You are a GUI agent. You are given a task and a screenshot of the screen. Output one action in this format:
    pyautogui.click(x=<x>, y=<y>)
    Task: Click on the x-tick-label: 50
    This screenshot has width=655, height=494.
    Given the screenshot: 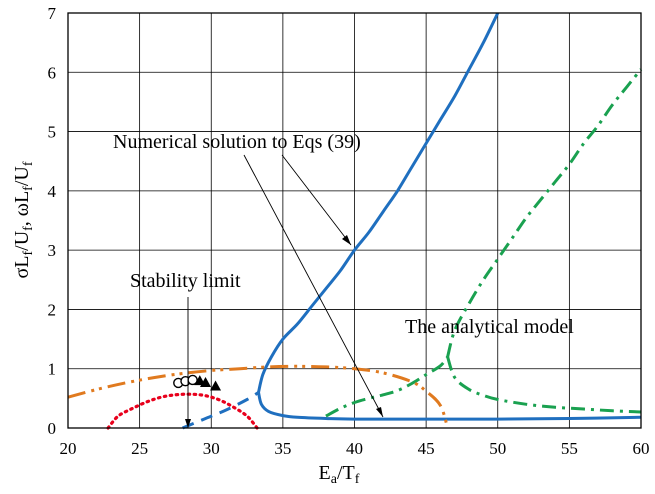 What is the action you would take?
    pyautogui.click(x=497, y=448)
    